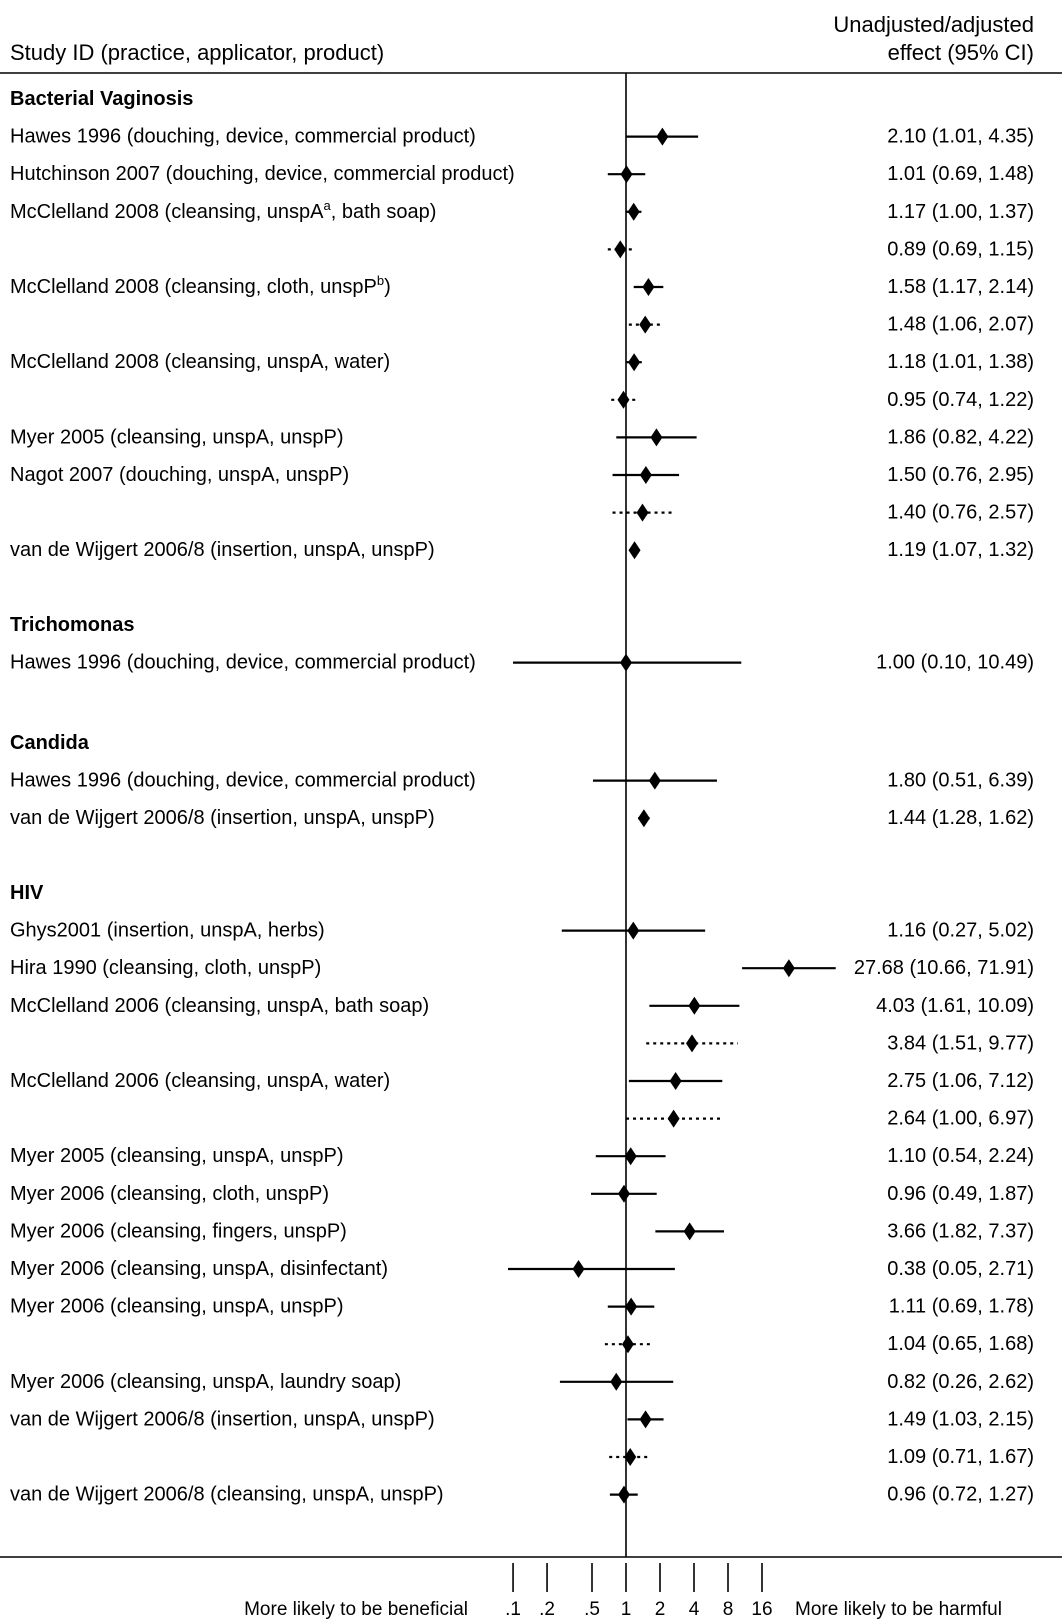  I want to click on effect-estimate: 0.82 (0.26, 2.62), so click(960, 1382).